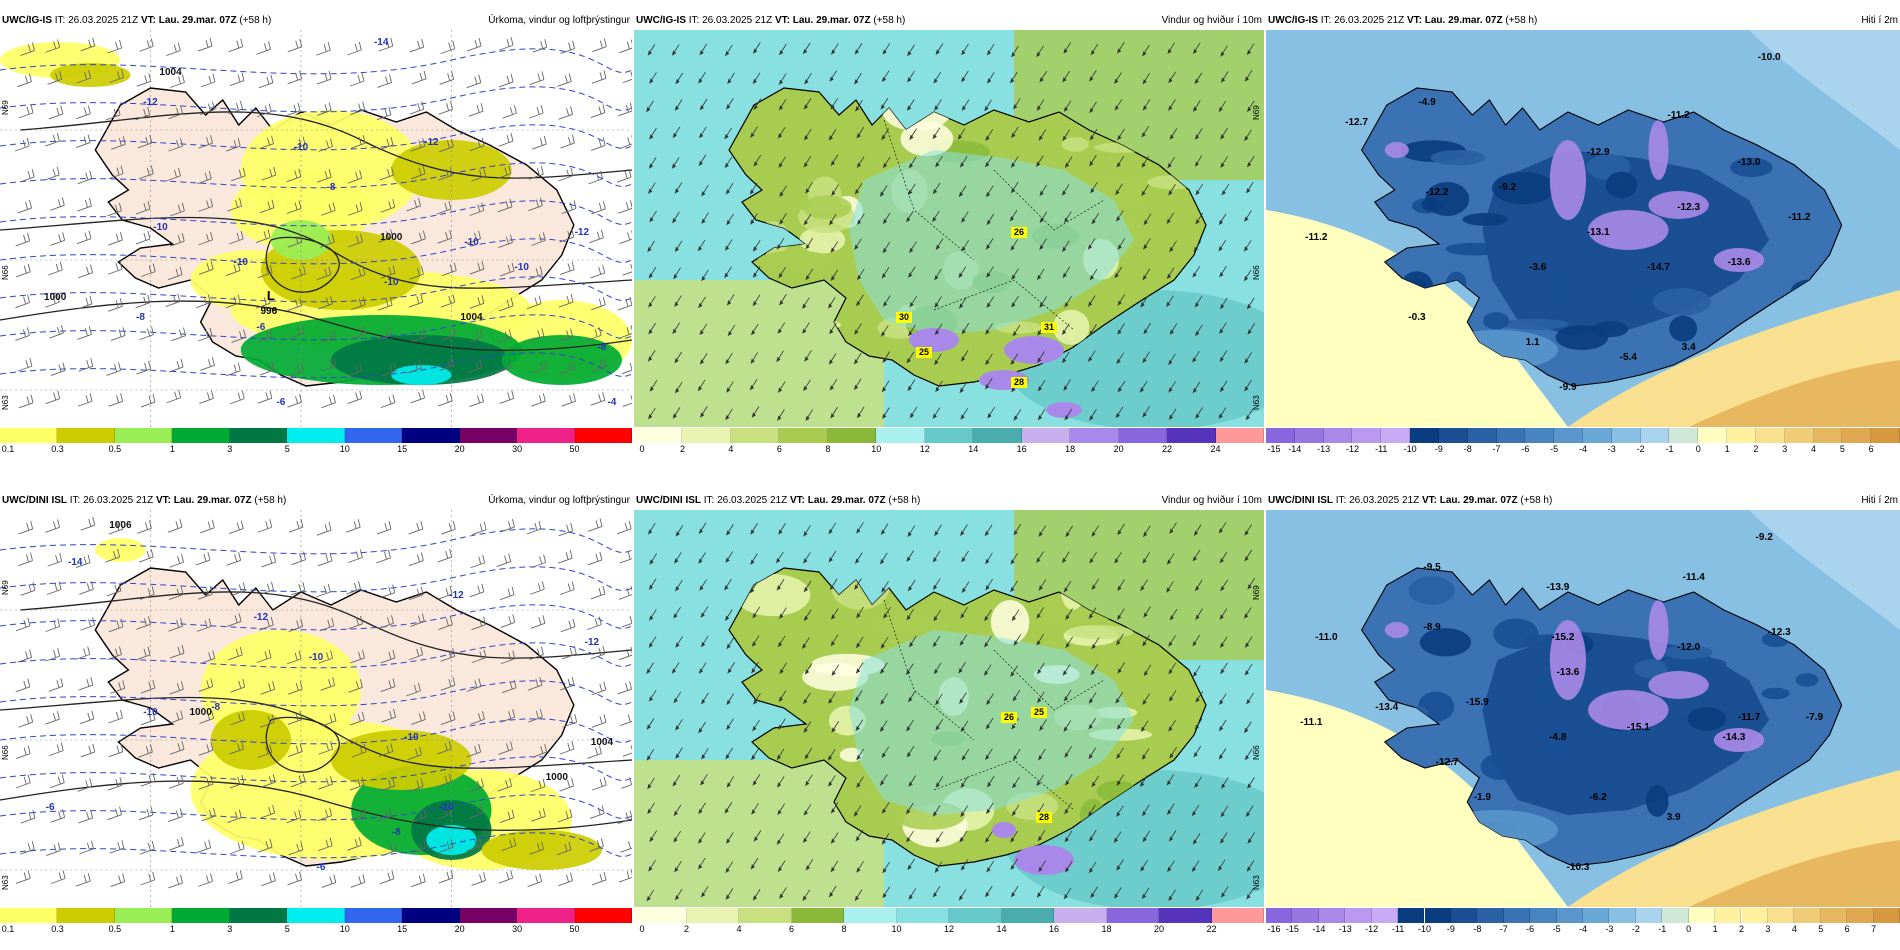 Image resolution: width=1900 pixels, height=950 pixels. I want to click on precip-area, so click(120, 550).